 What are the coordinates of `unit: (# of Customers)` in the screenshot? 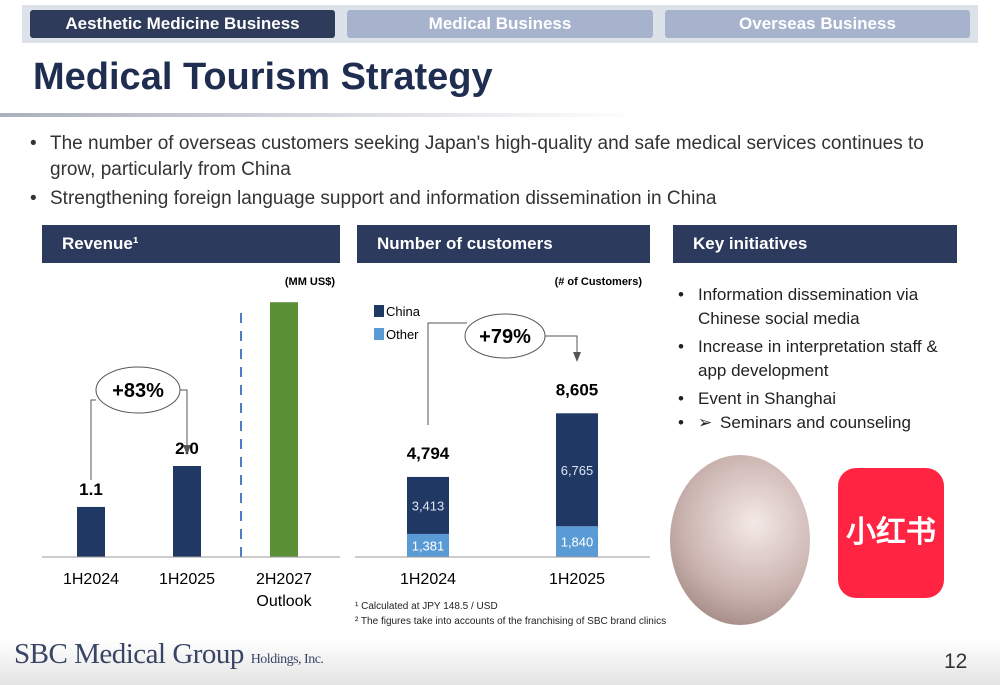 It's located at (599, 282).